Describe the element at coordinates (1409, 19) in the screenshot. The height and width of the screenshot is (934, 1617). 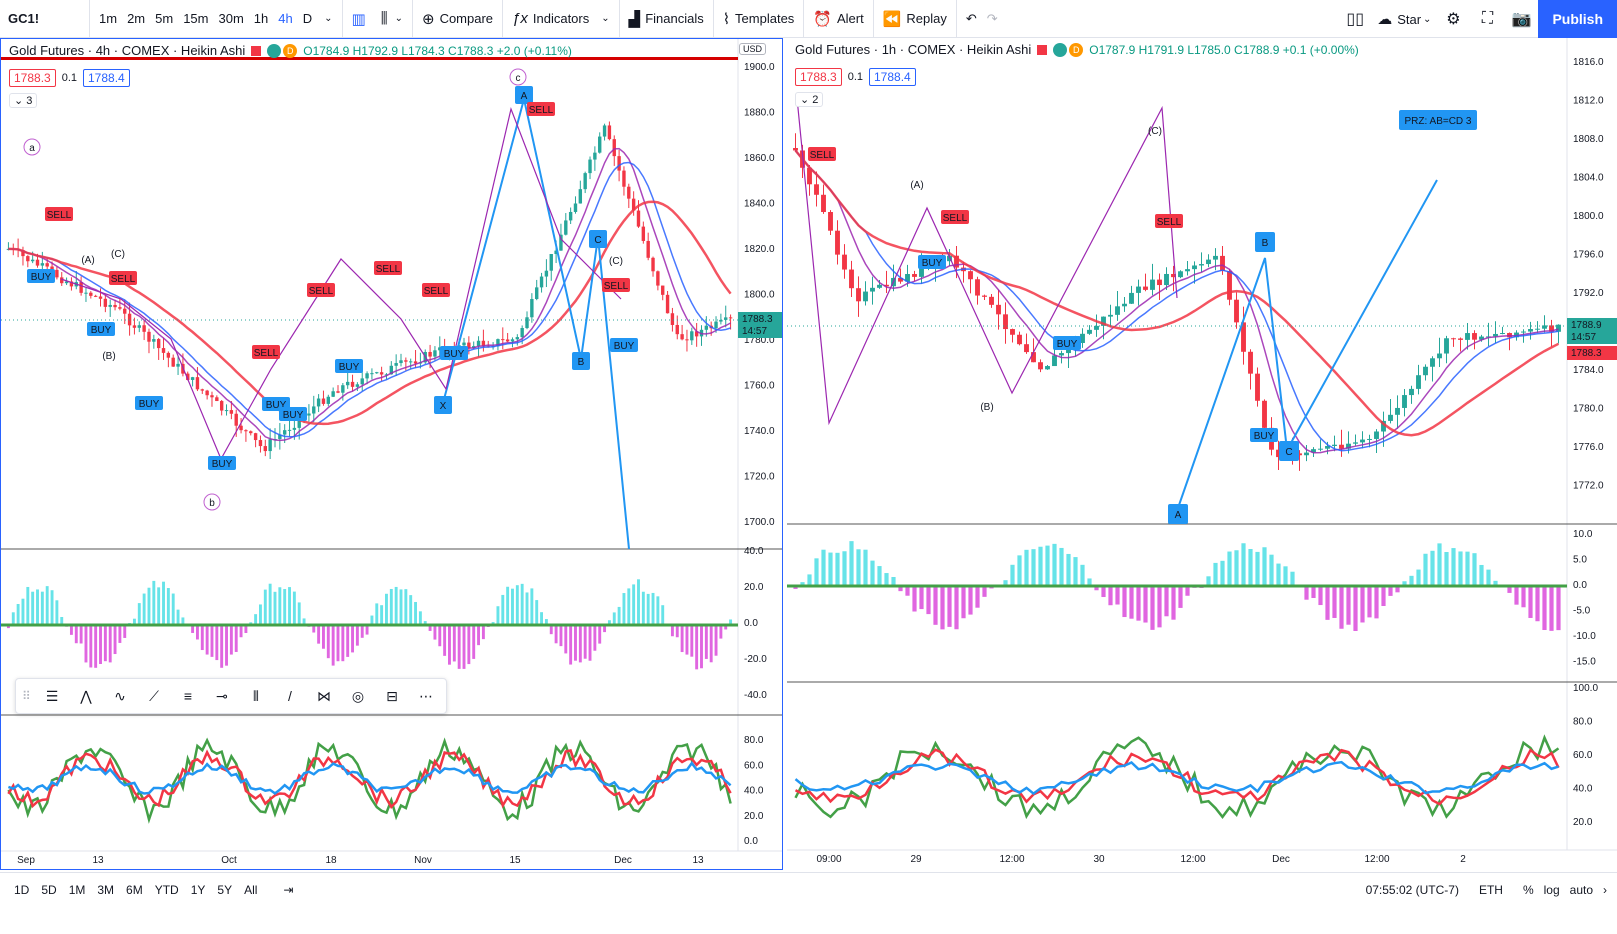
I see `star-label: Star` at that location.